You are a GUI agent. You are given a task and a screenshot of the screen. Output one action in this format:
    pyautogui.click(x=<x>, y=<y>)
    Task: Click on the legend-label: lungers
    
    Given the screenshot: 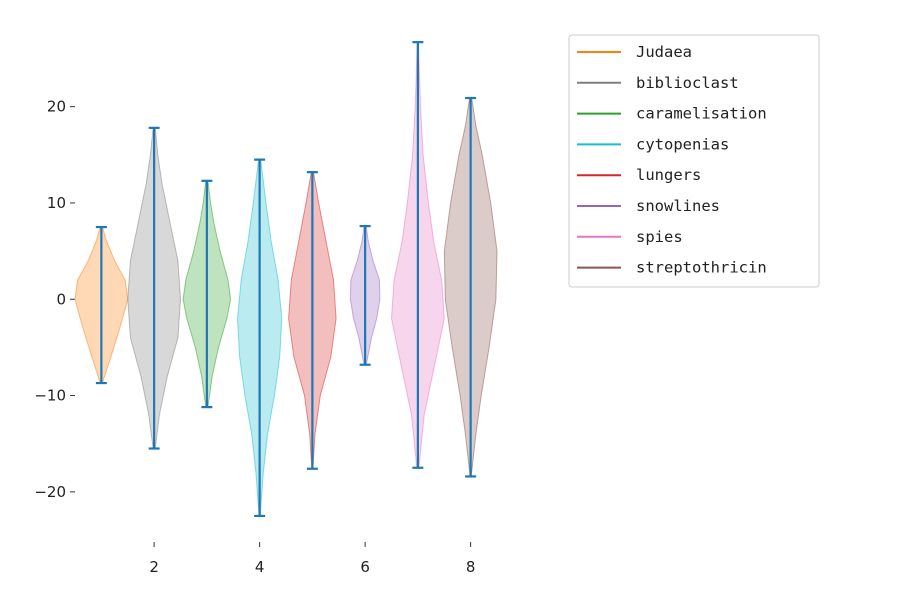 What is the action you would take?
    pyautogui.click(x=668, y=175)
    